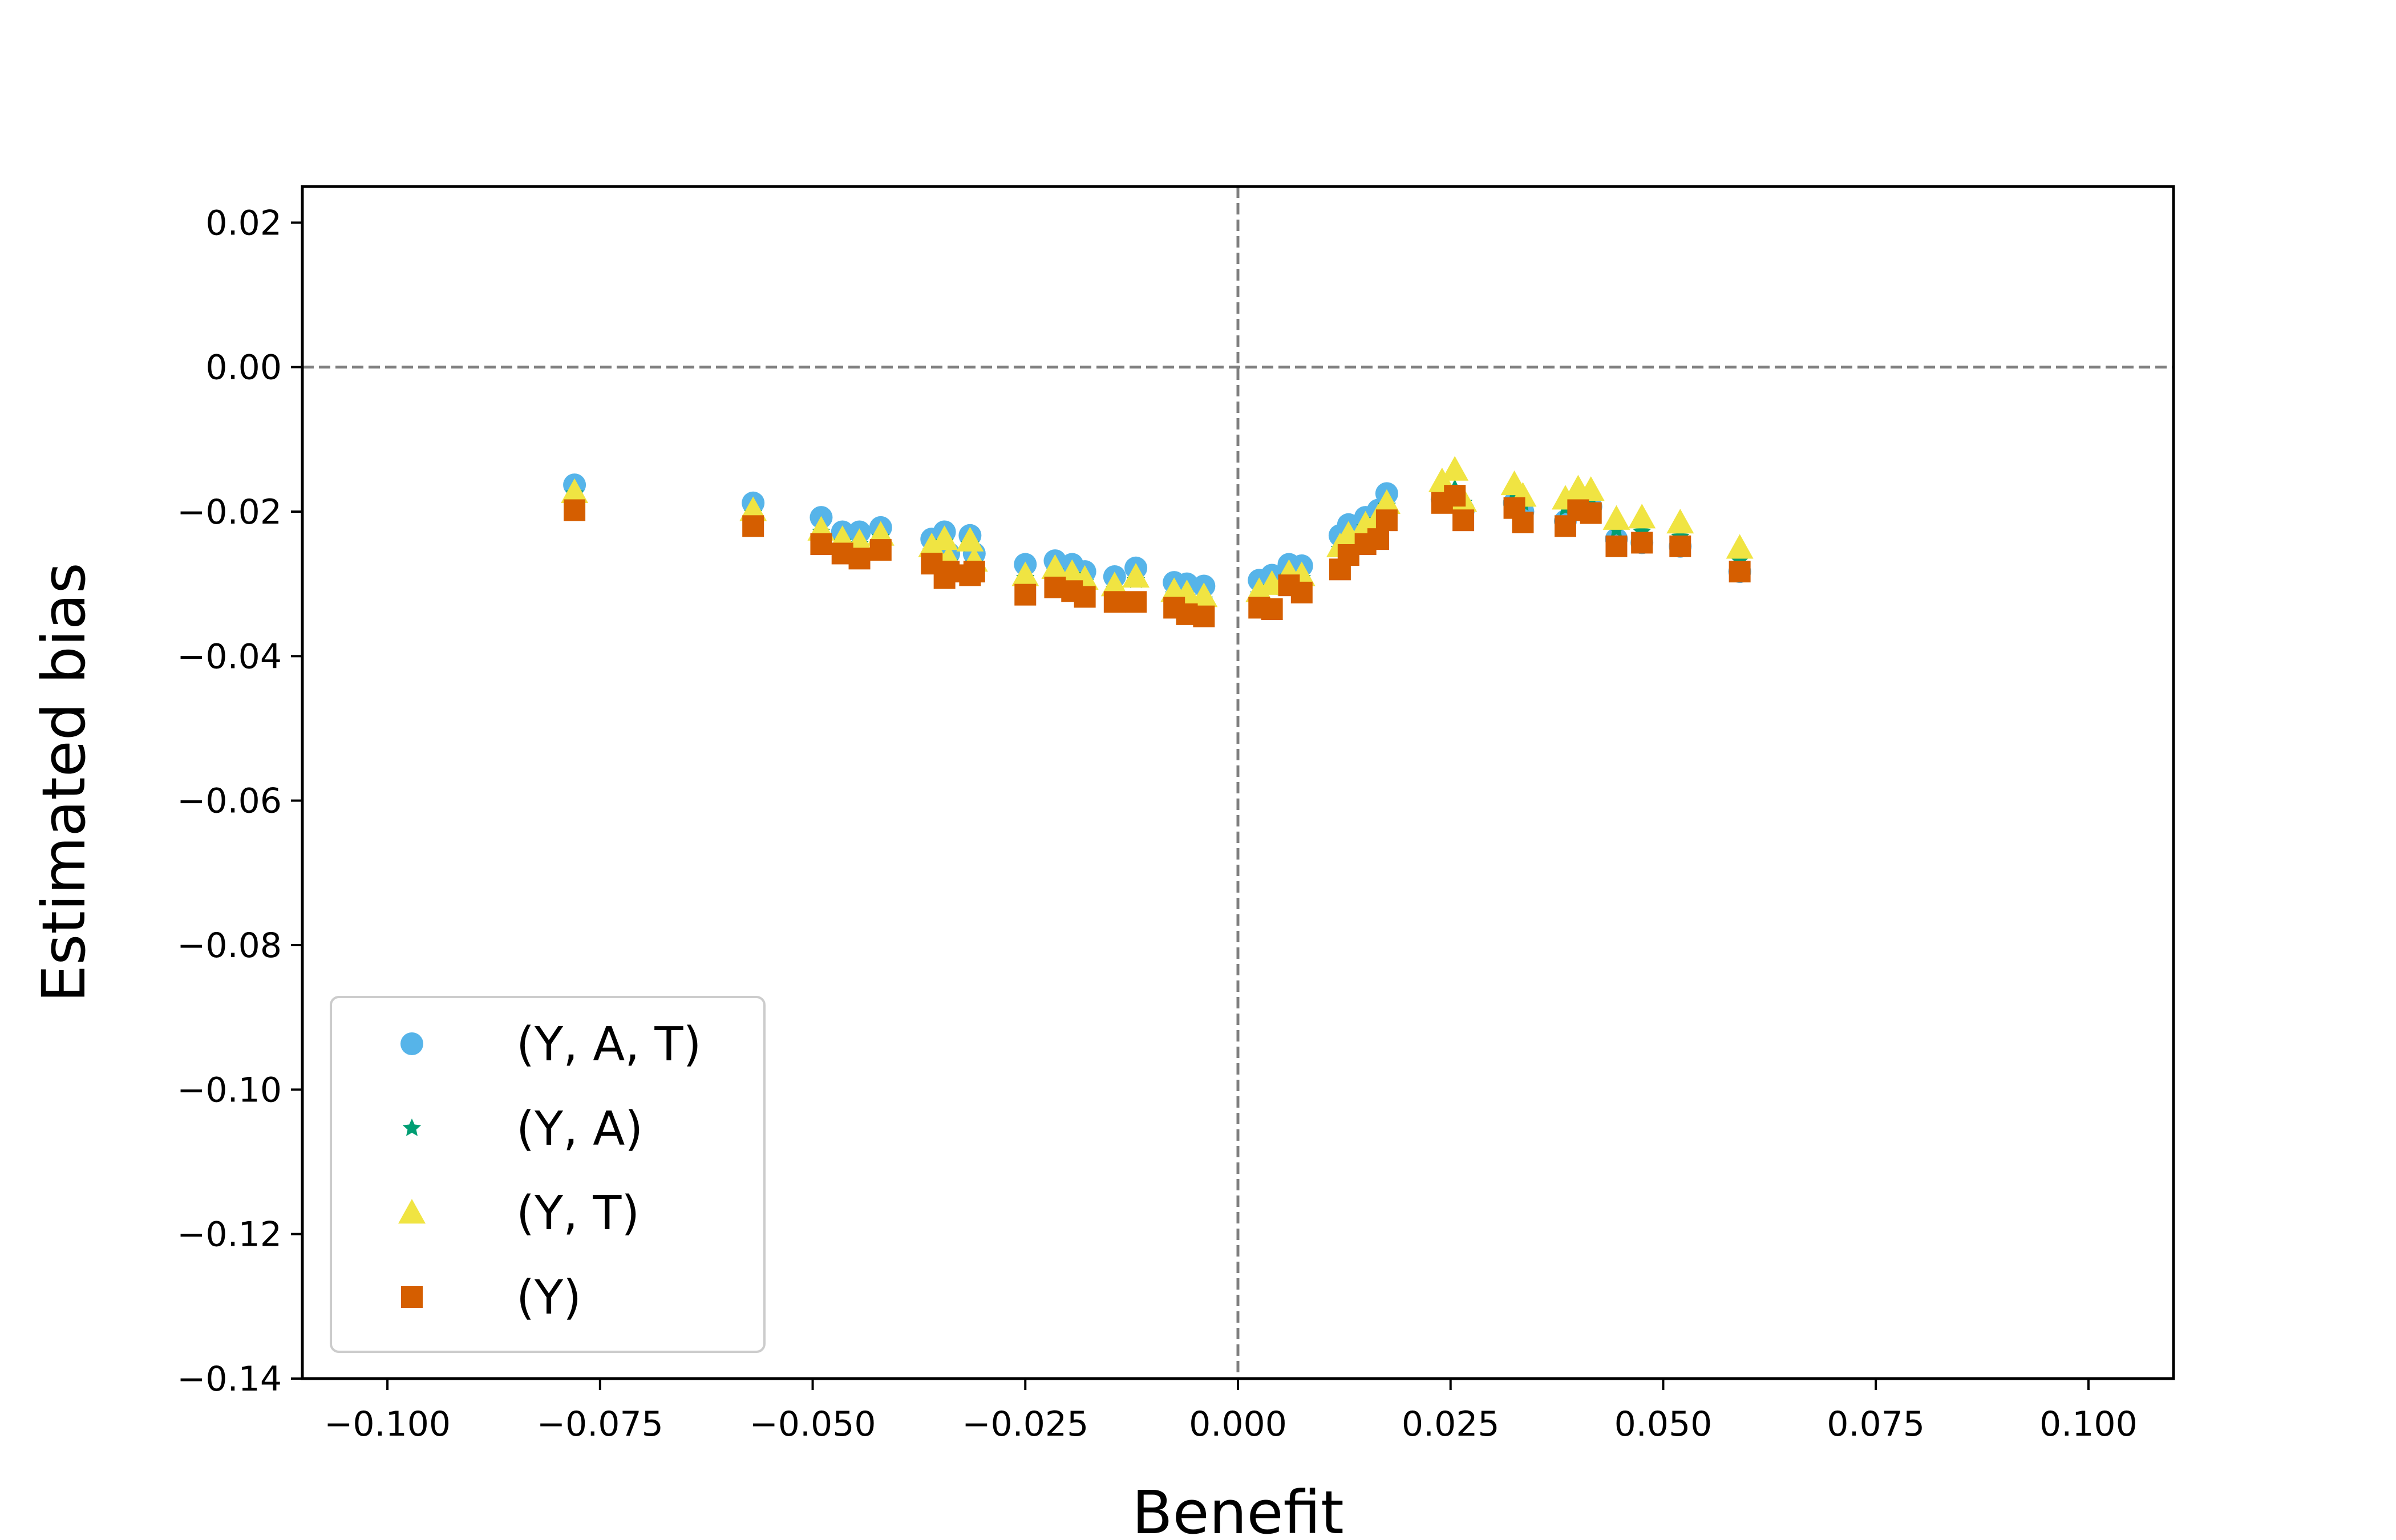 The image size is (2396, 1540). Describe the element at coordinates (1451, 1424) in the screenshot. I see `x-tick-label: 0.025` at that location.